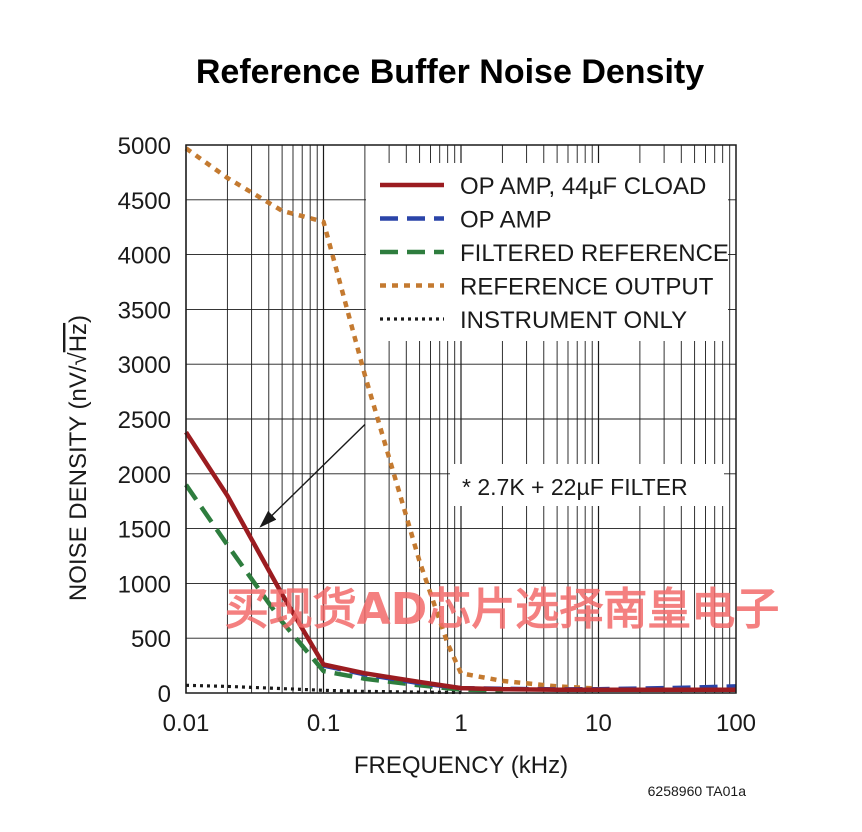 The width and height of the screenshot is (862, 832). I want to click on legend-label: FILTERED REFERENCE, so click(594, 253).